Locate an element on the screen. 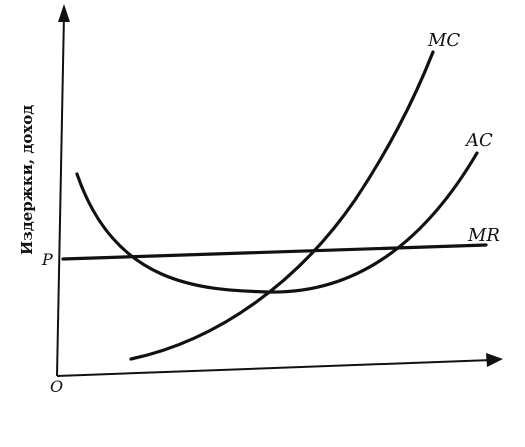 Image resolution: width=525 pixels, height=447 pixels. y-axis-arrow is located at coordinates (64, 13).